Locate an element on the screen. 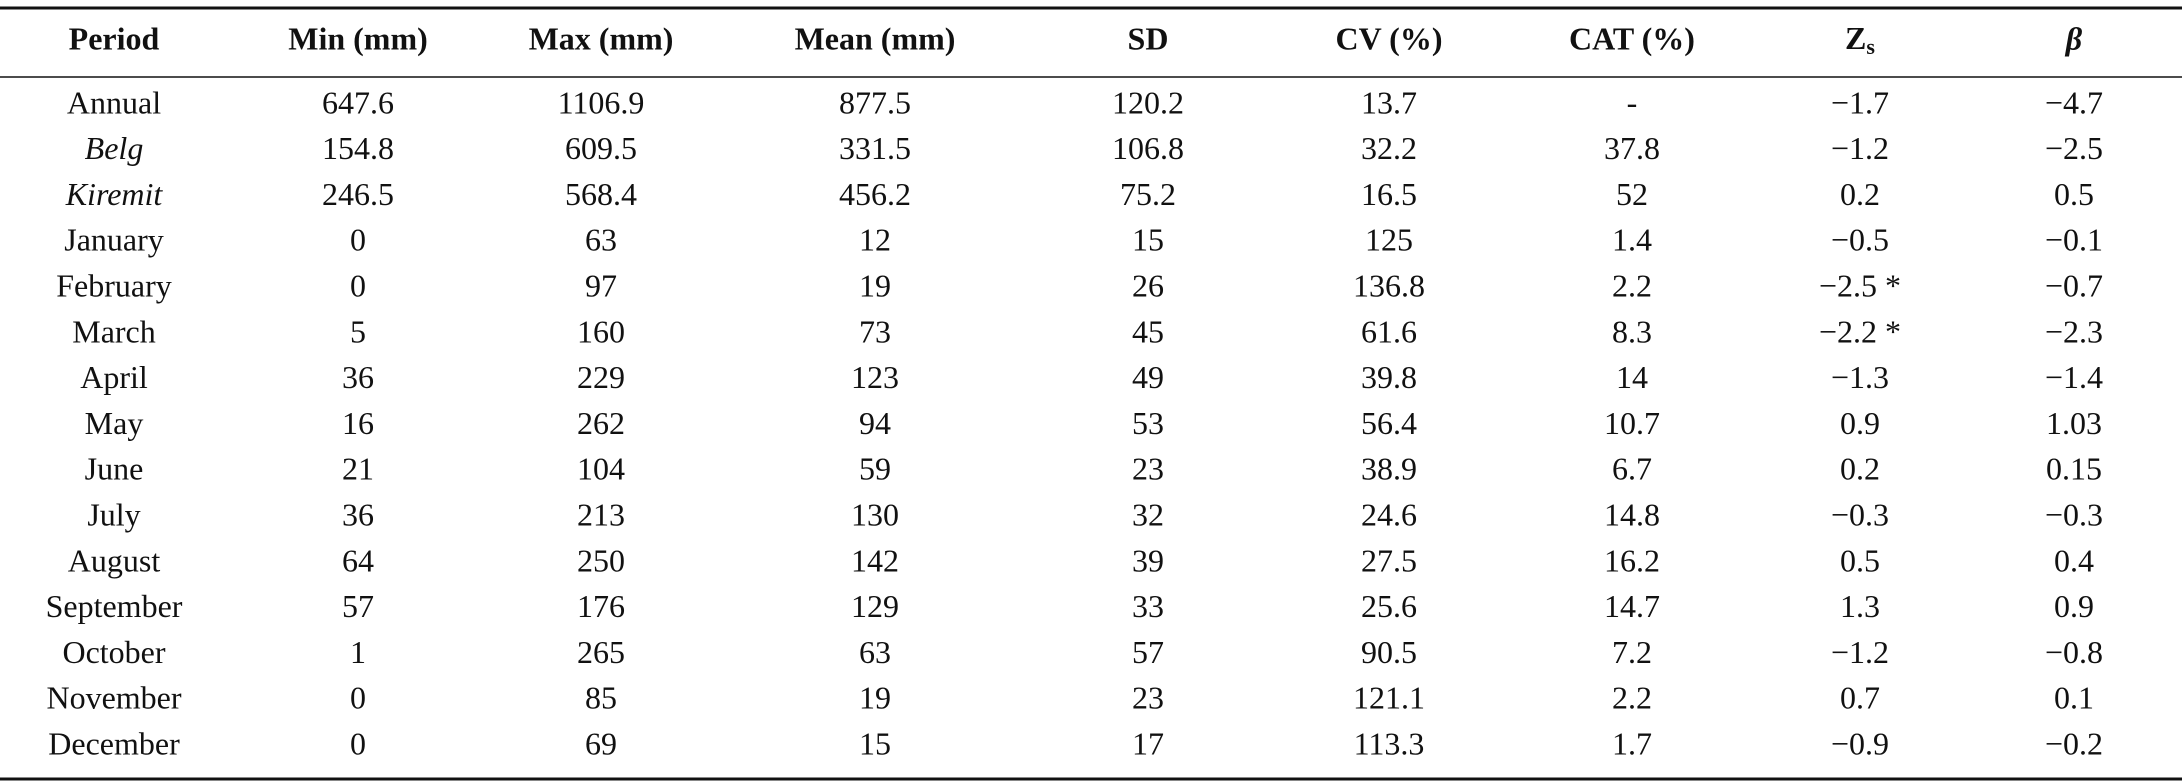 The width and height of the screenshot is (2182, 782). row-label: July is located at coordinates (113, 515).